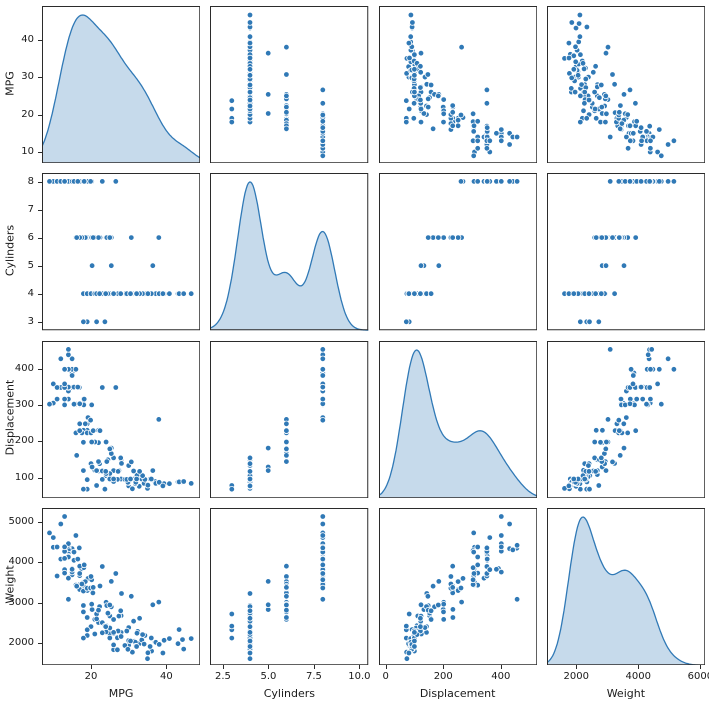 The image size is (709, 709). Describe the element at coordinates (30, 181) in the screenshot. I see `y-tick-label: 8` at that location.